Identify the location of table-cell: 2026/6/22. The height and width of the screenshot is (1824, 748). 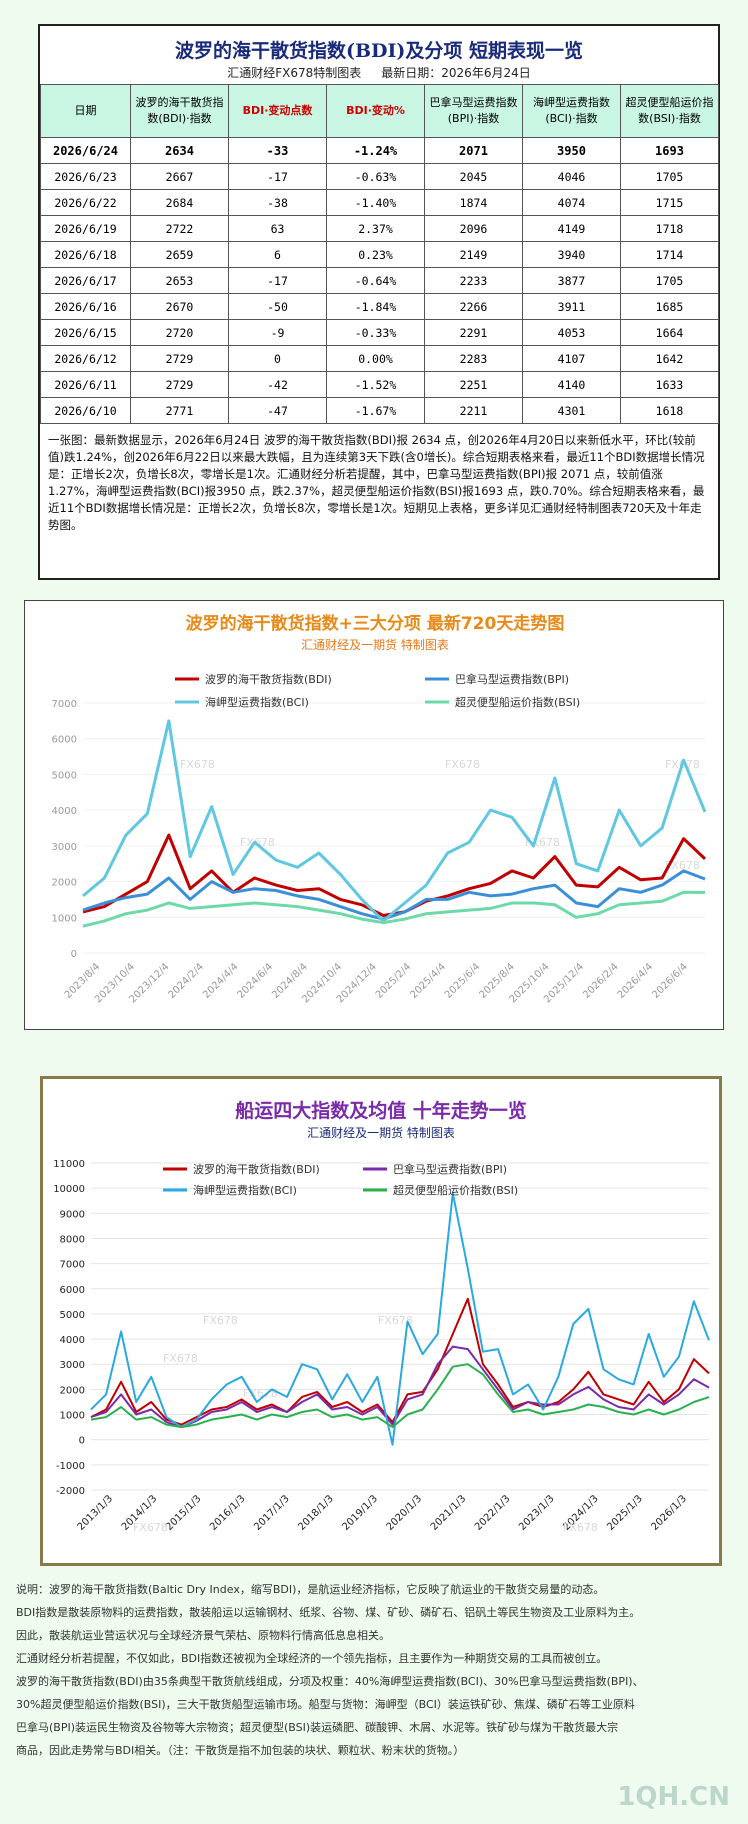
(85, 202).